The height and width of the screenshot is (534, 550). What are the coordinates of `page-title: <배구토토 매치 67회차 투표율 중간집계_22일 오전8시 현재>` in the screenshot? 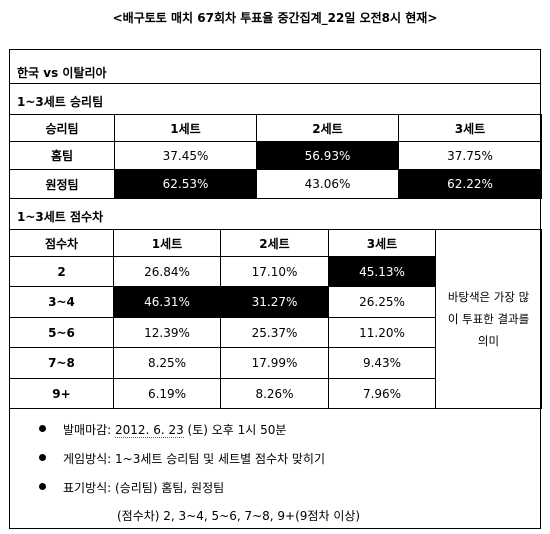 It's located at (275, 18).